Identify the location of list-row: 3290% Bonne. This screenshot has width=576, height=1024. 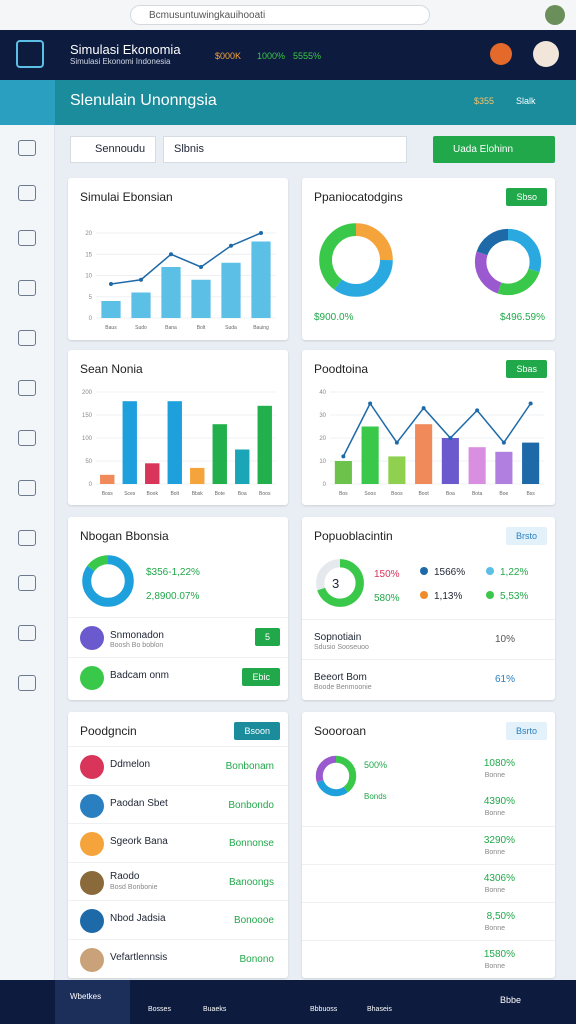
(428, 846).